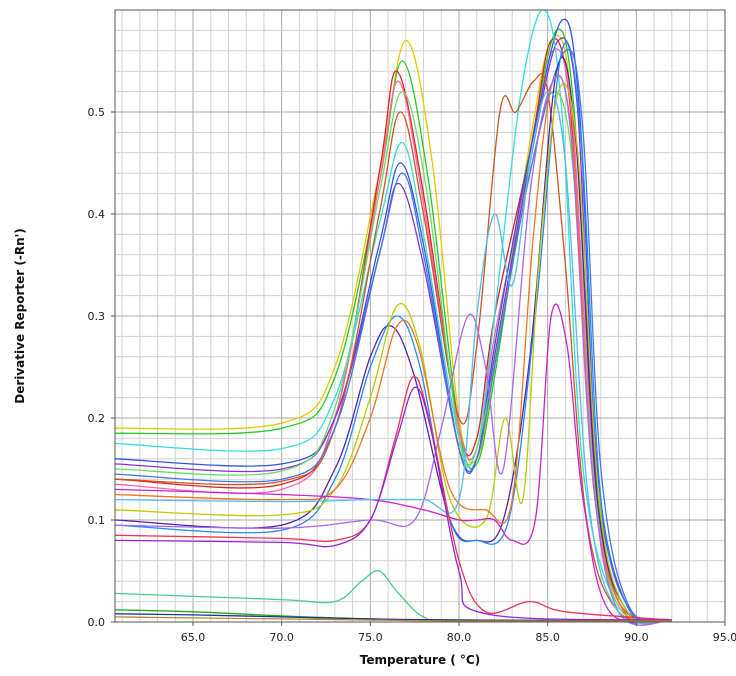 This screenshot has width=736, height=676. I want to click on y-tick-label: 0.1, so click(97, 520).